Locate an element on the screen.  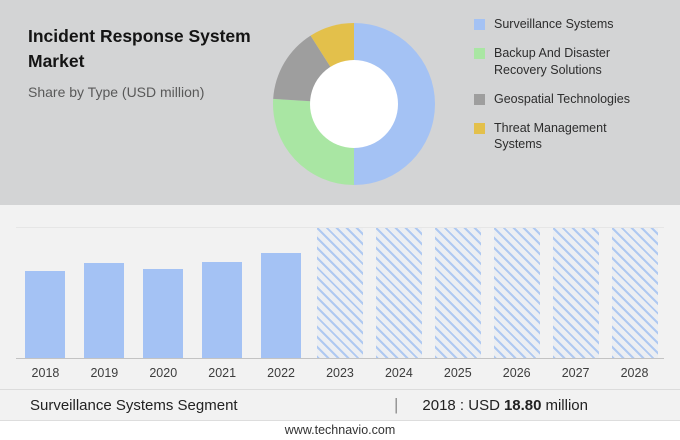
donut-chart-svg is located at coordinates (353, 104).